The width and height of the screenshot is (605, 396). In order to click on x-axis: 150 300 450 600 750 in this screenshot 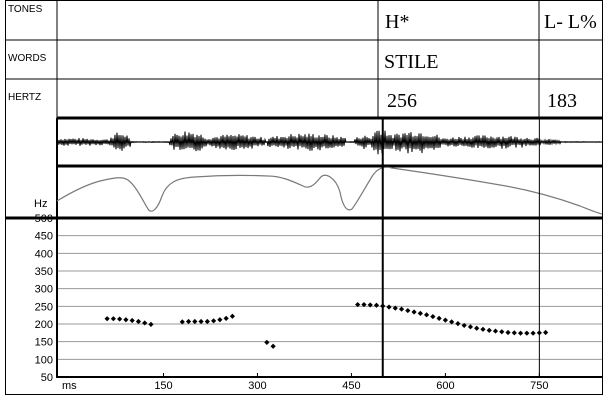, I will do `click(351, 382)`.